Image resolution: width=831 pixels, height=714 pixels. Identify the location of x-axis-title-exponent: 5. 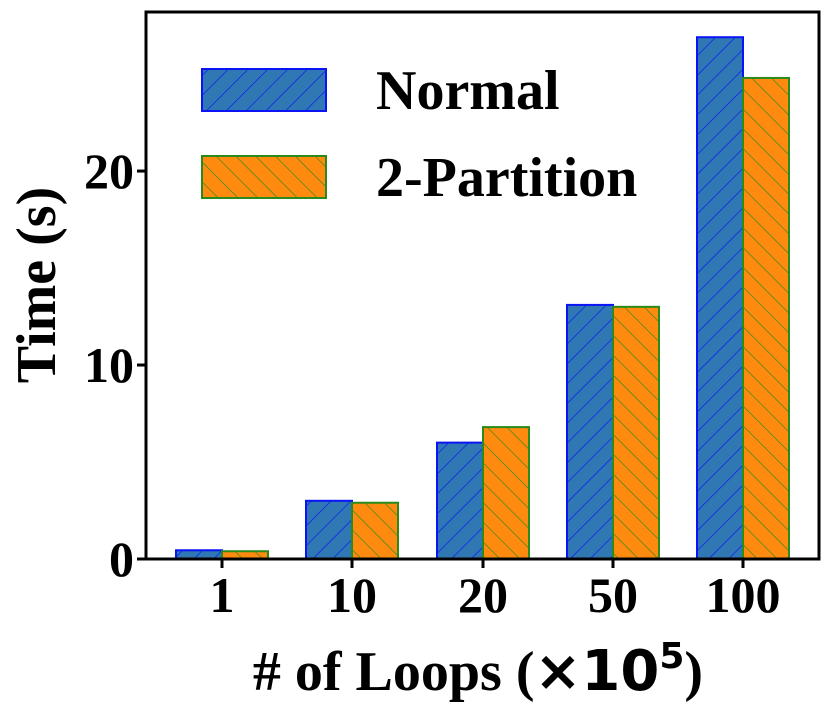
(671, 656).